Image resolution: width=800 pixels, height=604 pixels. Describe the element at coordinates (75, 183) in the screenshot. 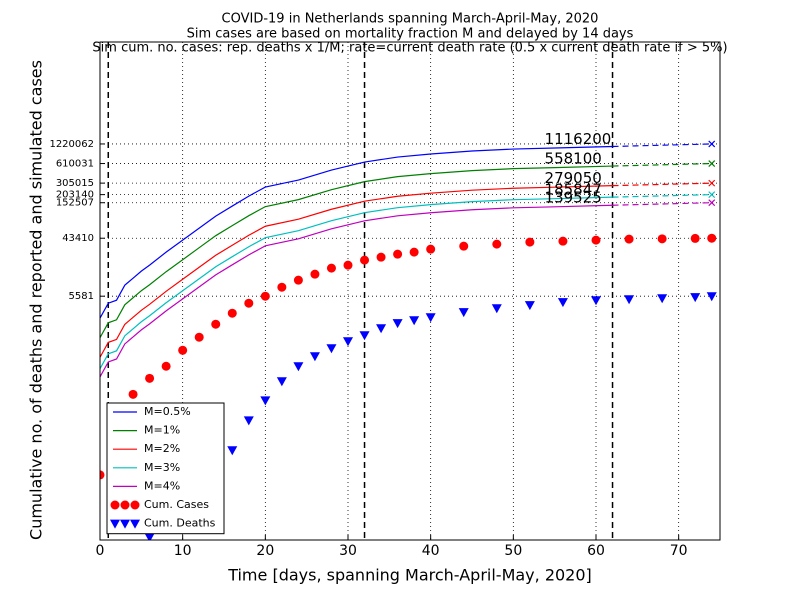

I see `y-tick-label: 305015` at that location.